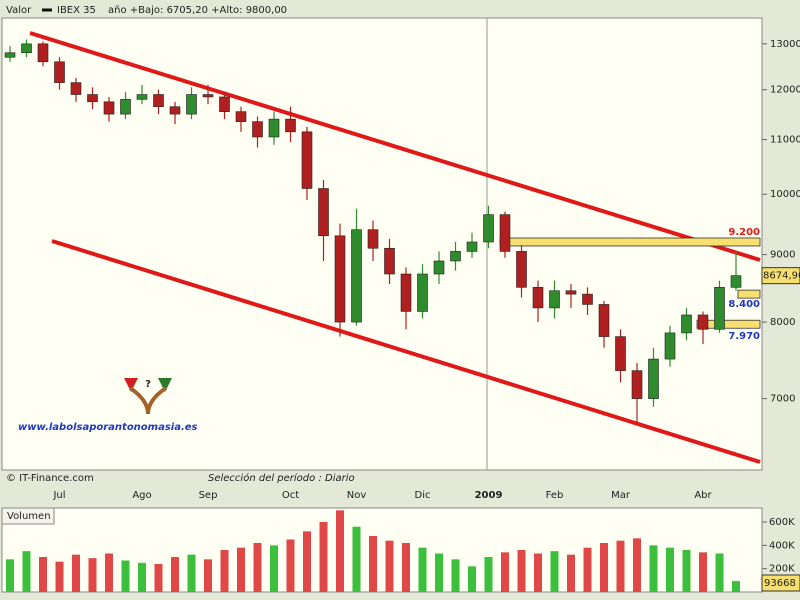 The width and height of the screenshot is (800, 600). I want to click on period: Selección del período : Diario, so click(281, 478).